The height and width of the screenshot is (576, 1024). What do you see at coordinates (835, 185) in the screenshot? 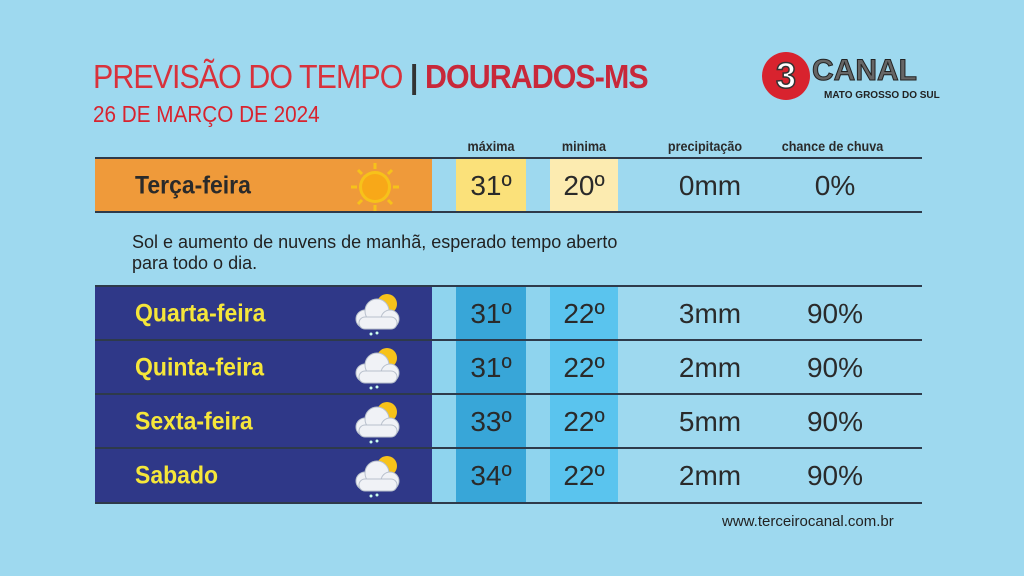
I see `rain-chance: 0%` at bounding box center [835, 185].